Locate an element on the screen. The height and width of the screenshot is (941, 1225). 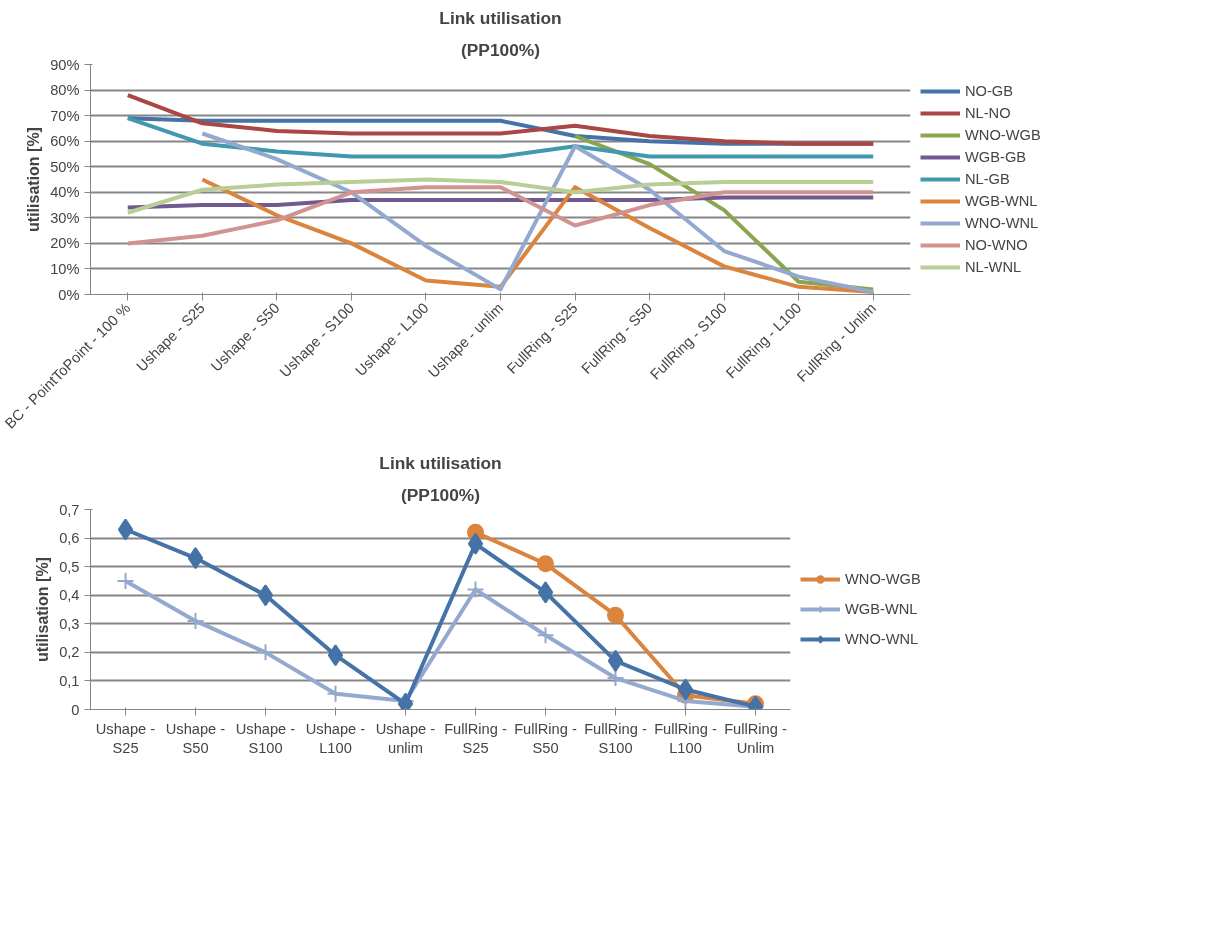
legend-label: NL-NO is located at coordinates (988, 113).